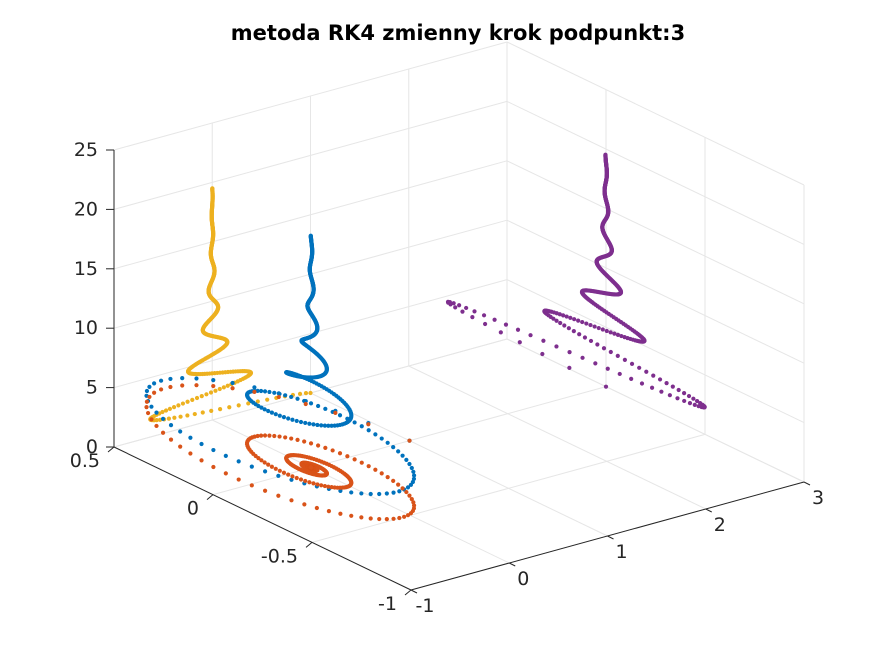  What do you see at coordinates (86, 328) in the screenshot?
I see `z-tick-label: 10` at bounding box center [86, 328].